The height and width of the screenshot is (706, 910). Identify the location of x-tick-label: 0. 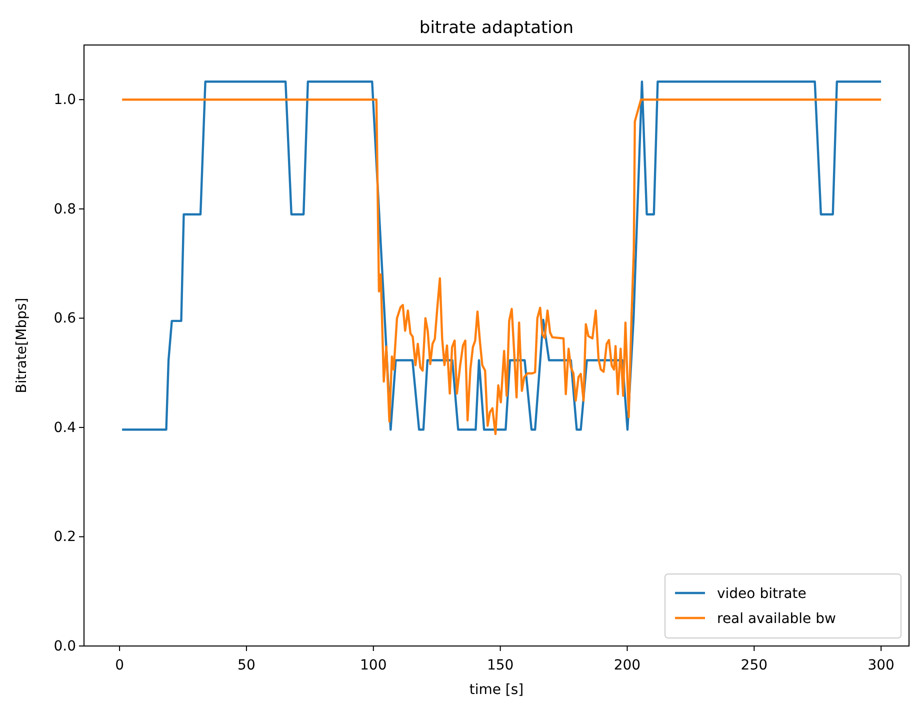
(119, 665).